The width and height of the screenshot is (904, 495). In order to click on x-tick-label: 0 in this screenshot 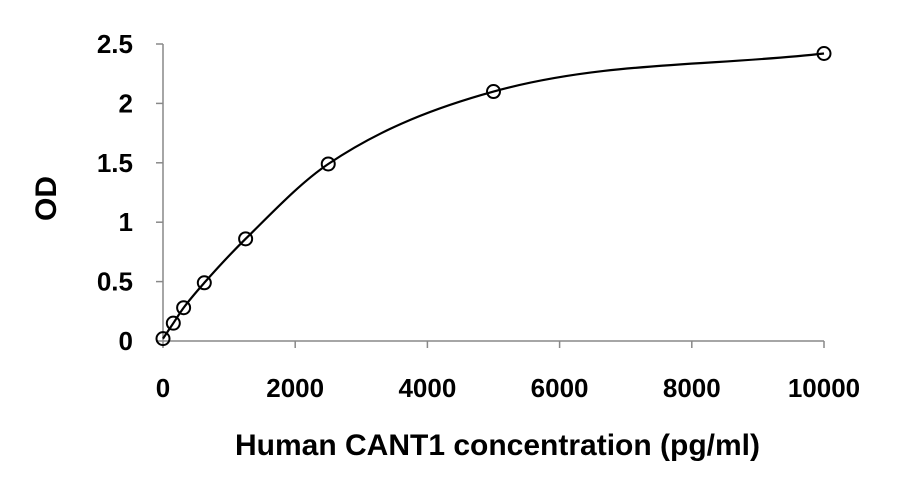, I will do `click(163, 388)`.